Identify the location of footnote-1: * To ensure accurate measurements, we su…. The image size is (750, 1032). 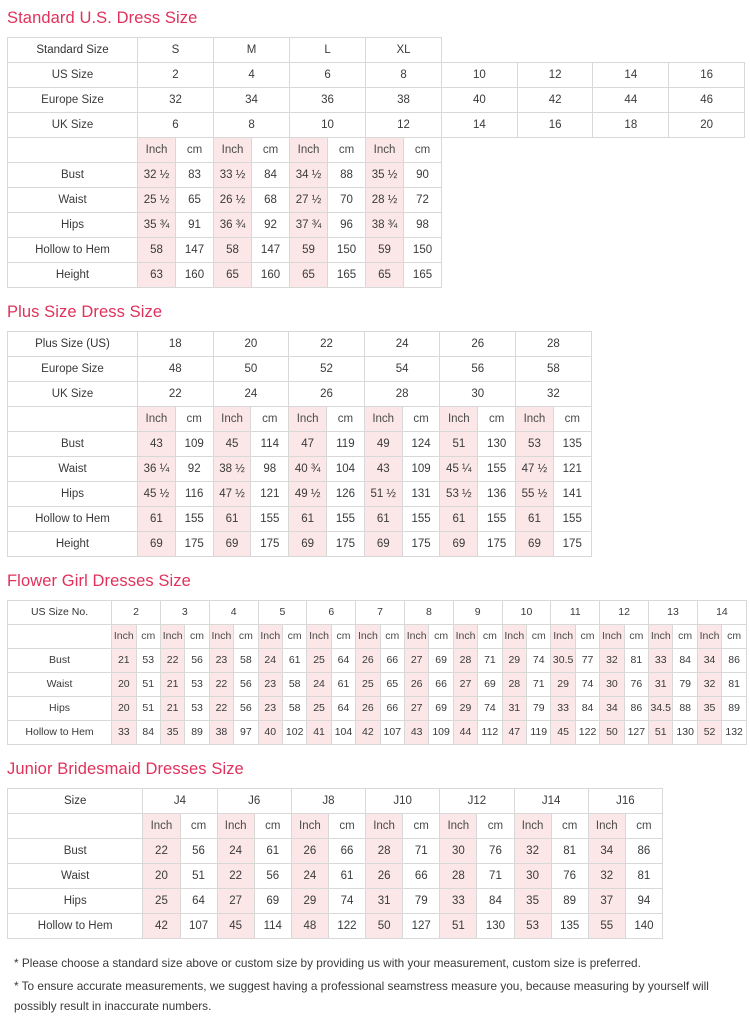
(361, 996).